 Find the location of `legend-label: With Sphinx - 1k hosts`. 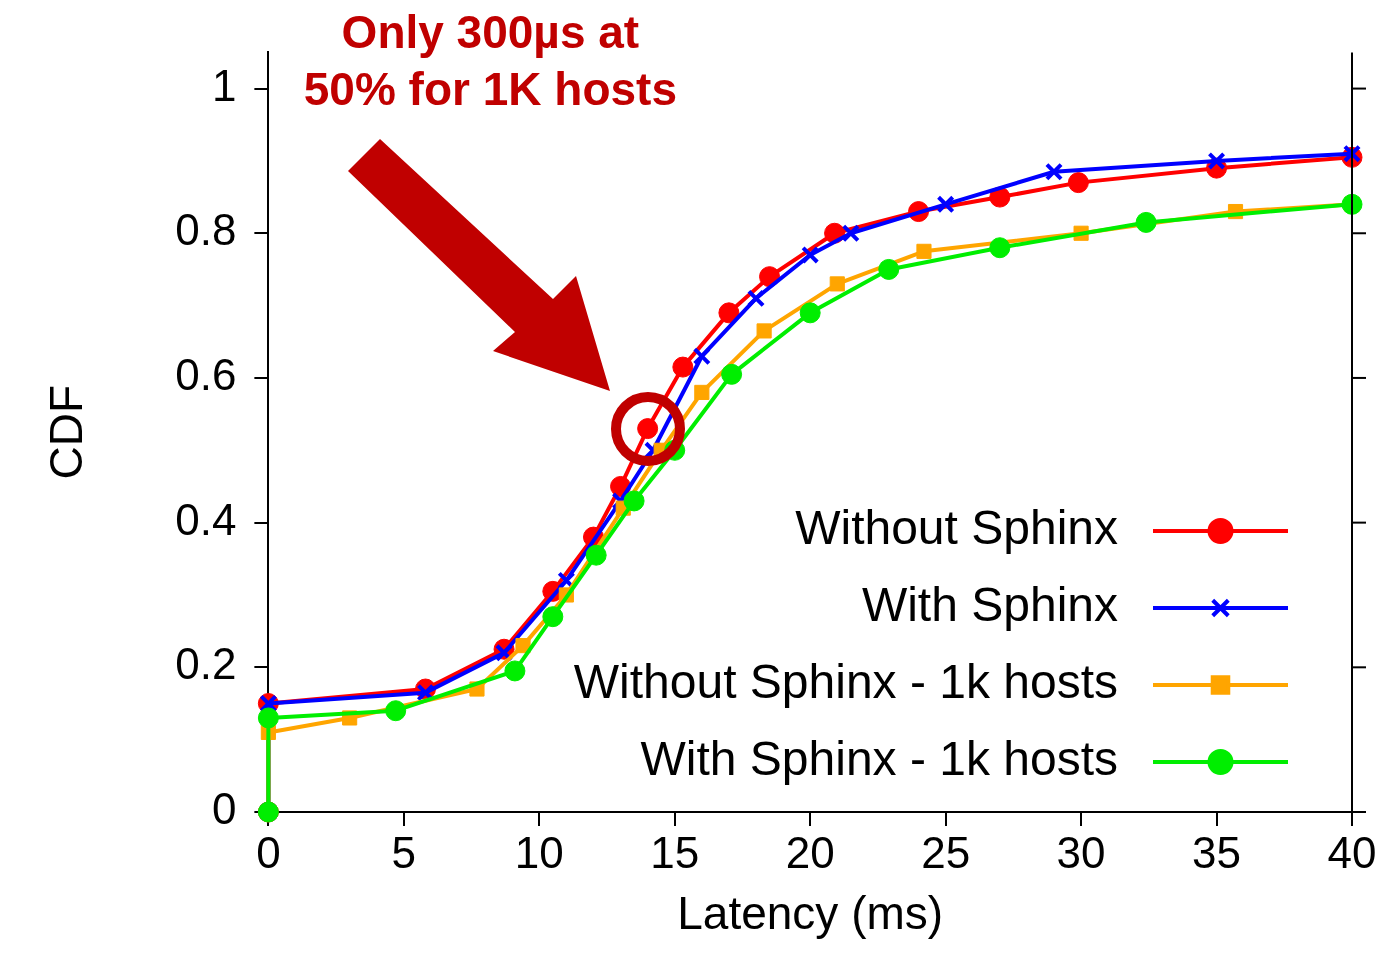

legend-label: With Sphinx - 1k hosts is located at coordinates (879, 759).